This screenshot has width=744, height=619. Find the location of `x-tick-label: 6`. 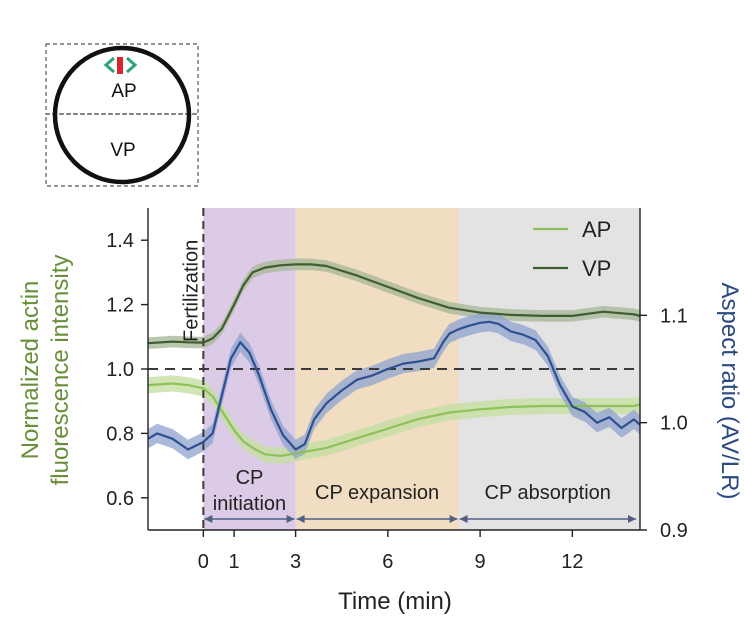

x-tick-label: 6 is located at coordinates (387, 562).